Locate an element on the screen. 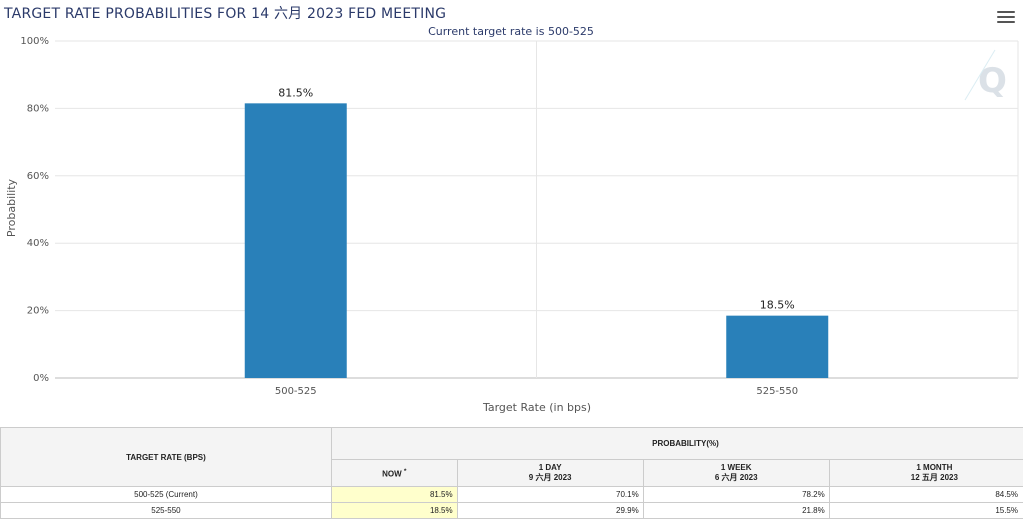 This screenshot has height=524, width=1023. x-axis-title: Target Rate (in bps) is located at coordinates (536, 407).